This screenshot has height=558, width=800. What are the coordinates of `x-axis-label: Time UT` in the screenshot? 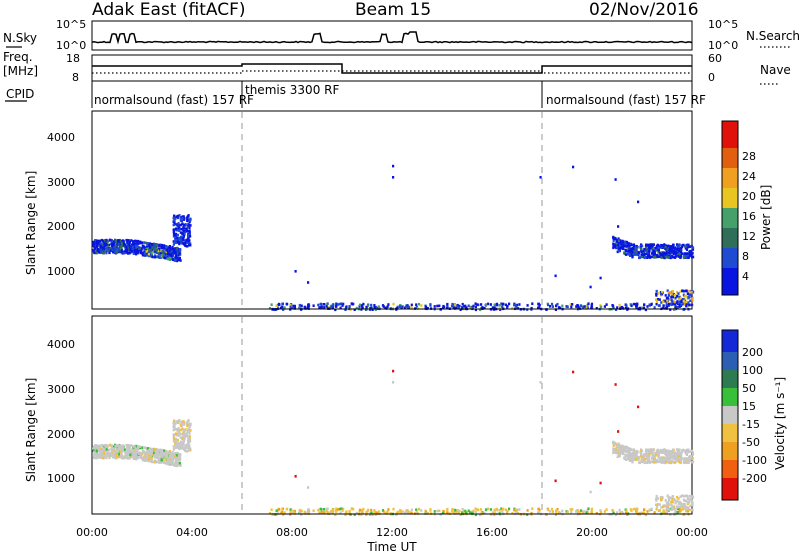 It's located at (391, 547).